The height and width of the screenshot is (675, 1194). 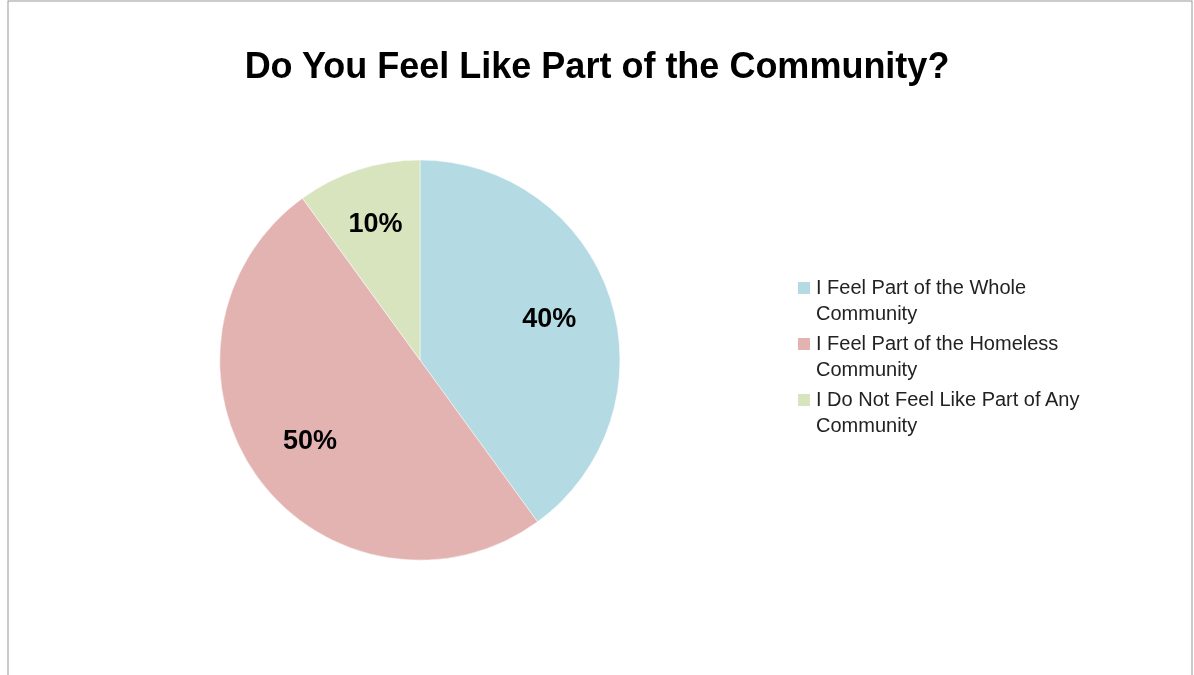 I want to click on legend-label: I Do Not Feel Like Part of Any Community, so click(x=948, y=412).